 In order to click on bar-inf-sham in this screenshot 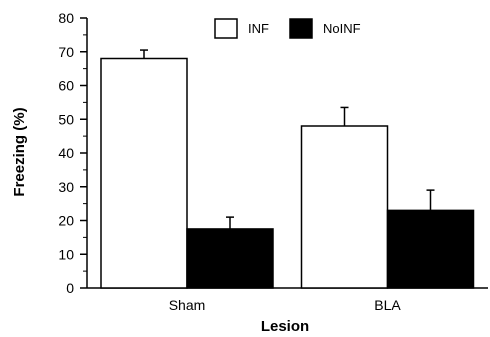, I will do `click(144, 173)`.